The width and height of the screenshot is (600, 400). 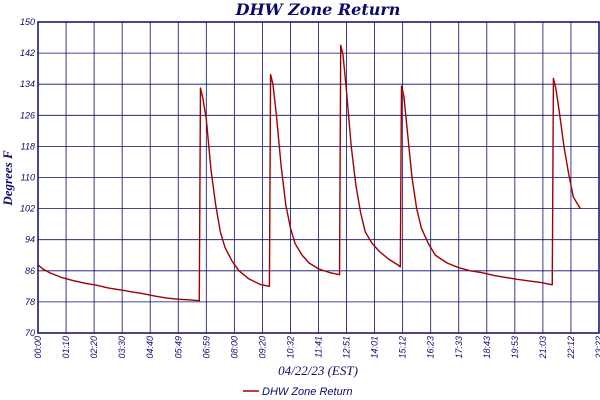 I want to click on y-axis-label: Degrees F, so click(x=7, y=178).